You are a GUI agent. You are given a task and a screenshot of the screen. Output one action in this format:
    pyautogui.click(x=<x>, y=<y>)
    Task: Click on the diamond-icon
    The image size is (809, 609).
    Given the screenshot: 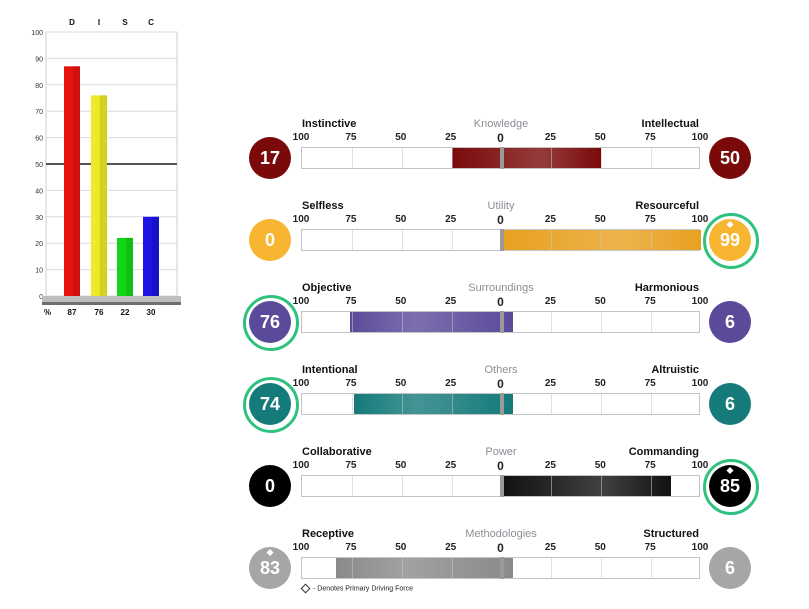 What is the action you would take?
    pyautogui.click(x=270, y=552)
    